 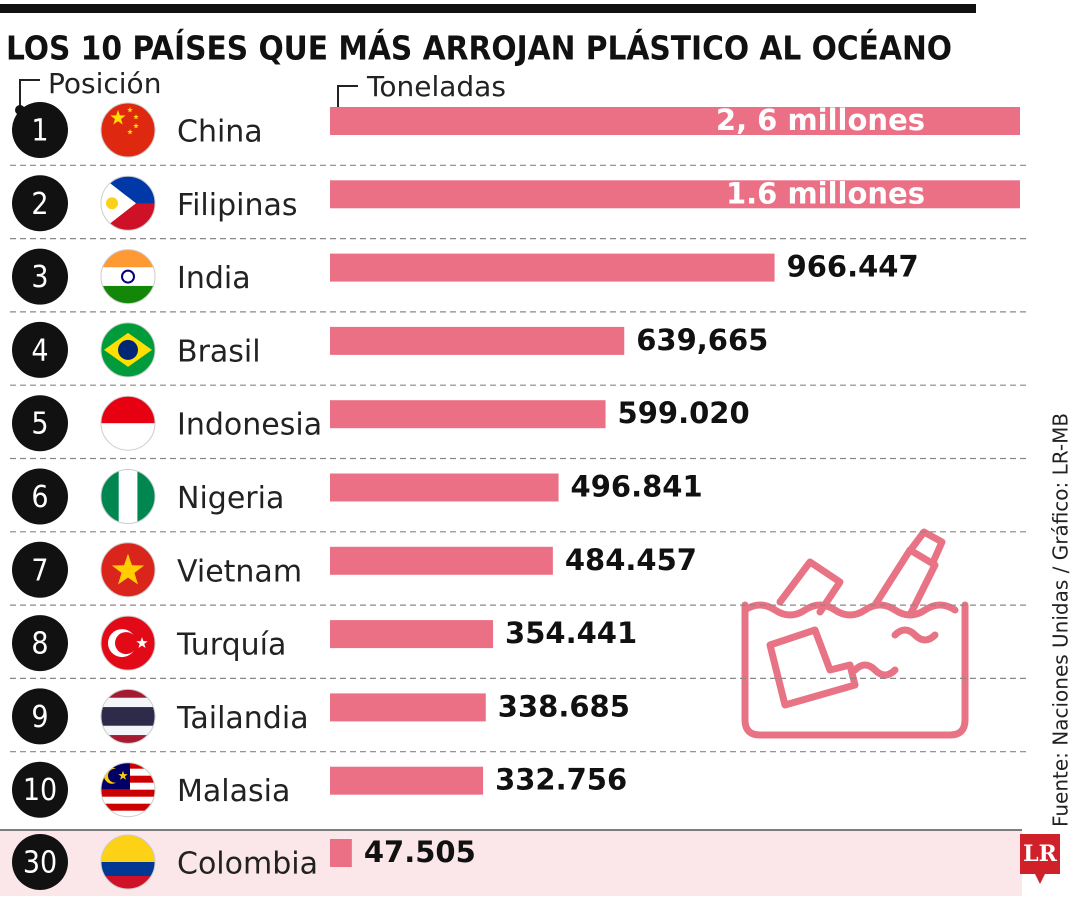 I want to click on value-label: 1.6 millones, so click(x=825, y=193).